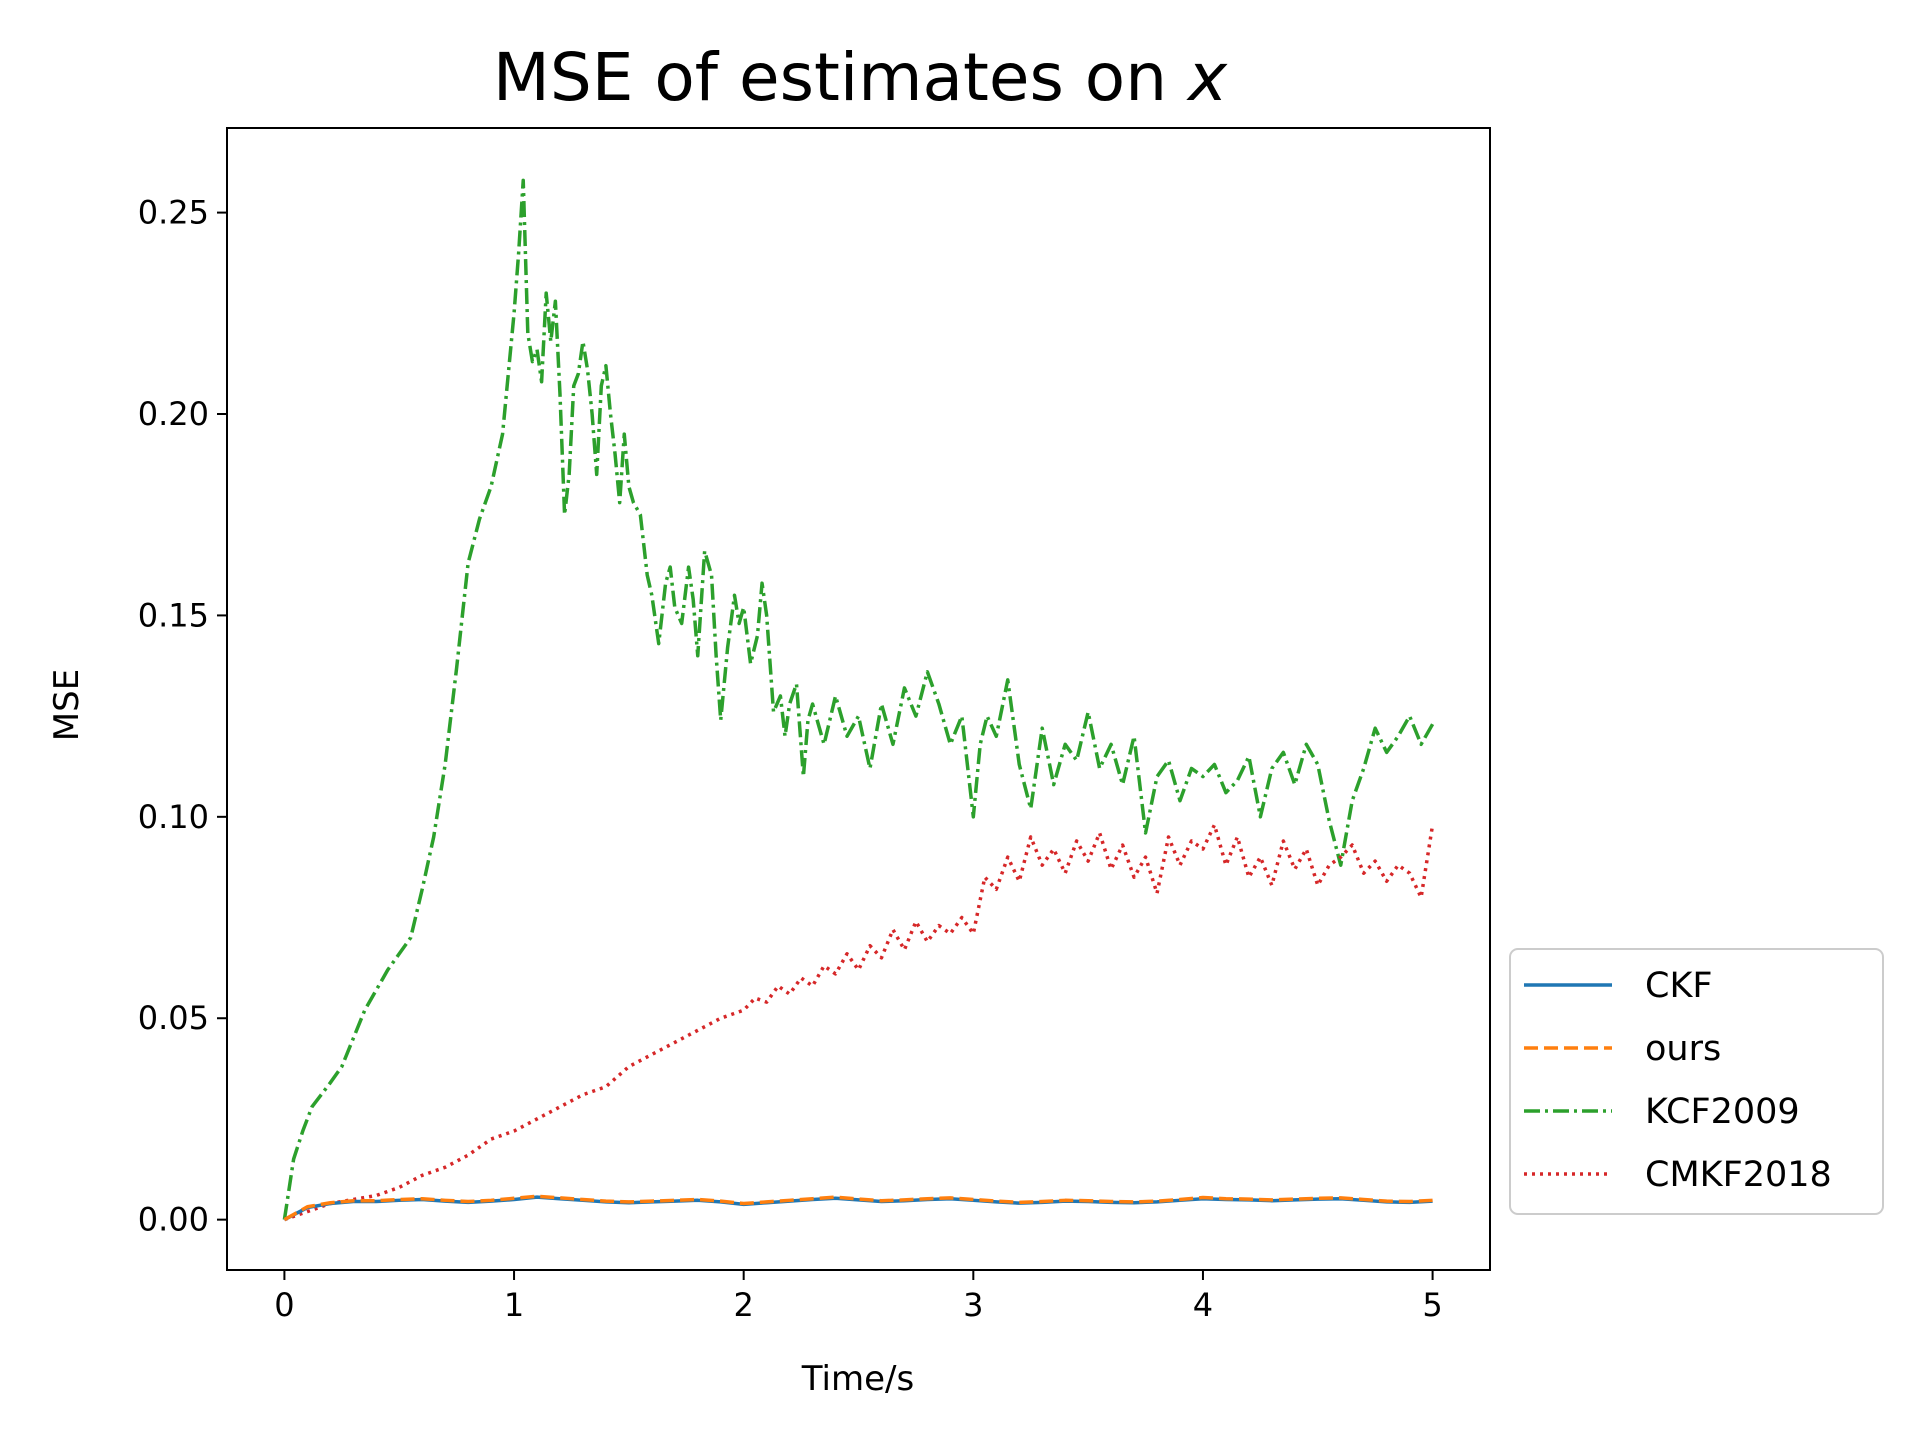 The width and height of the screenshot is (1920, 1440). Describe the element at coordinates (1679, 986) in the screenshot. I see `legend-label-ckf: CKF` at that location.